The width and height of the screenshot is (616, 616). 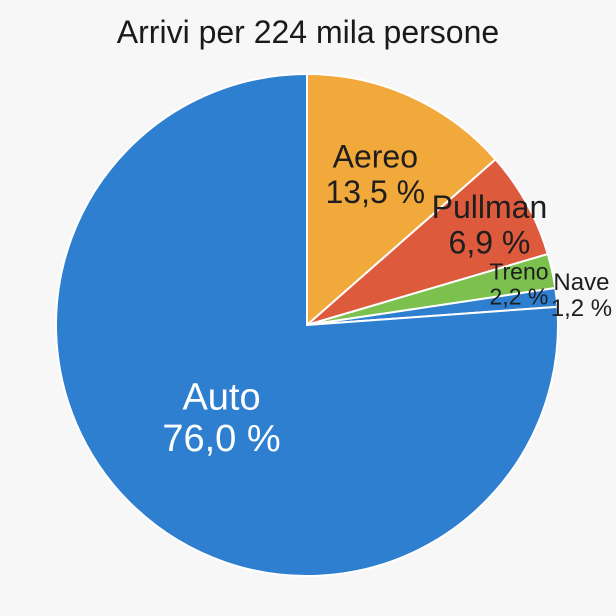 What do you see at coordinates (375, 192) in the screenshot?
I see `slice-value-aereo: 13,5 %` at bounding box center [375, 192].